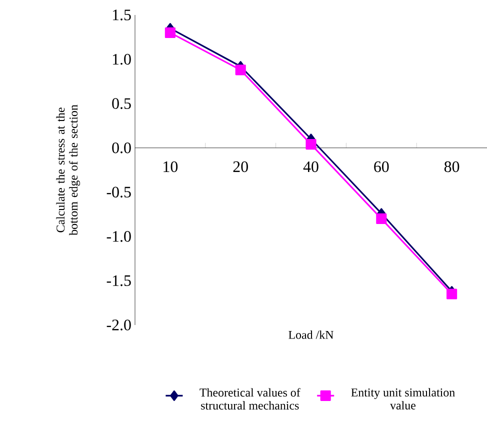  What do you see at coordinates (118, 325) in the screenshot?
I see `y-tick-label: -2.0` at bounding box center [118, 325].